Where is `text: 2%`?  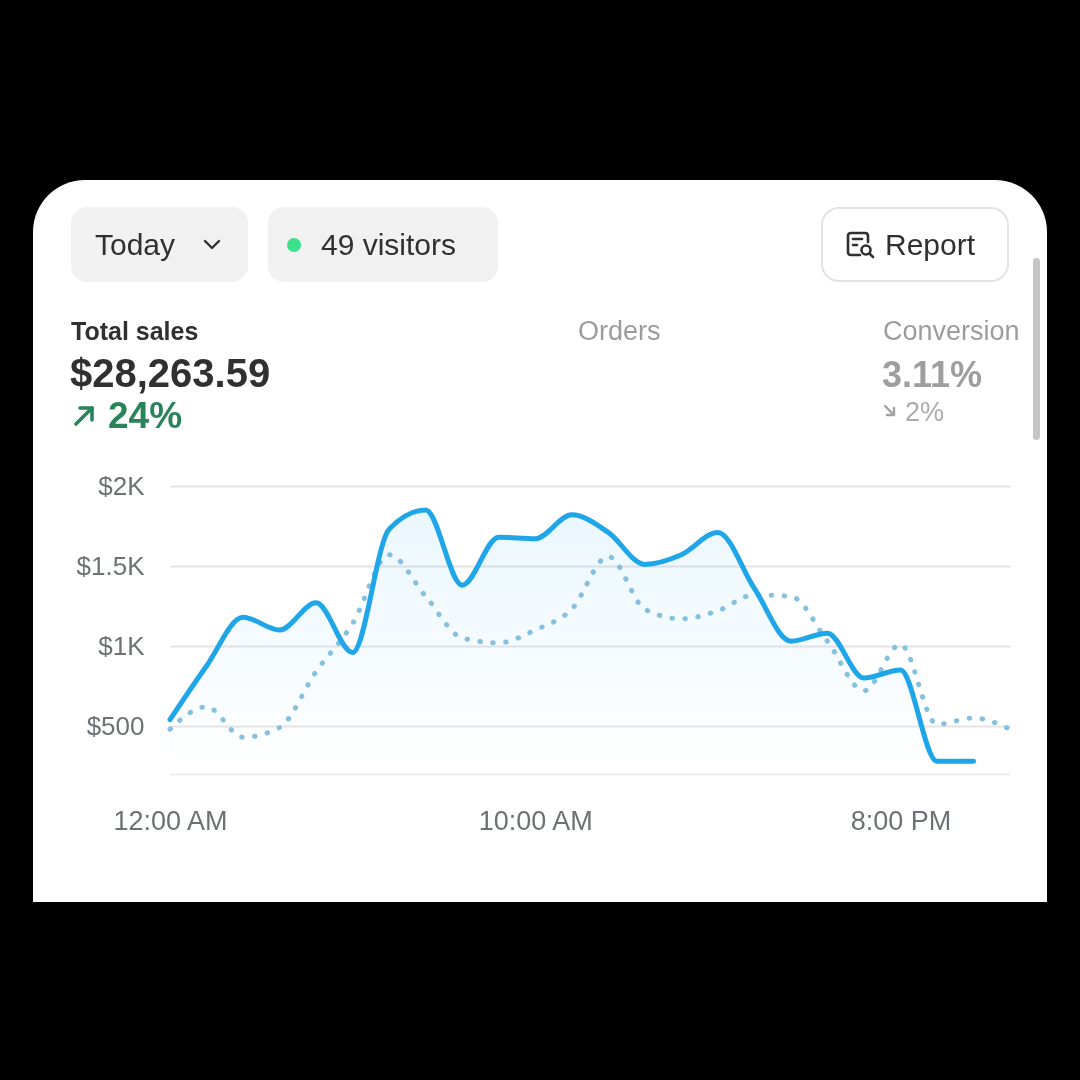 text: 2% is located at coordinates (925, 412).